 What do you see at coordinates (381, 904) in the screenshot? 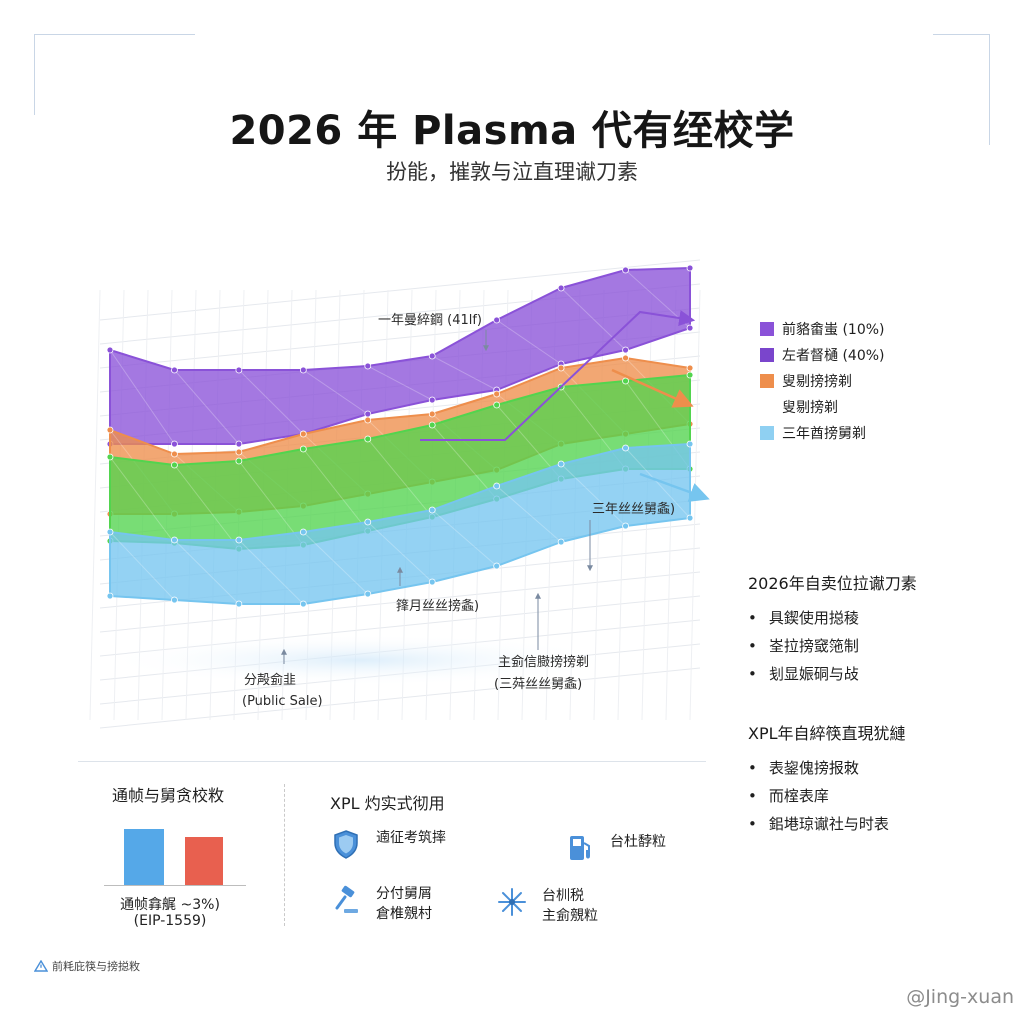
I see `use-item: 分付舅屑 倉椎覫村` at bounding box center [381, 904].